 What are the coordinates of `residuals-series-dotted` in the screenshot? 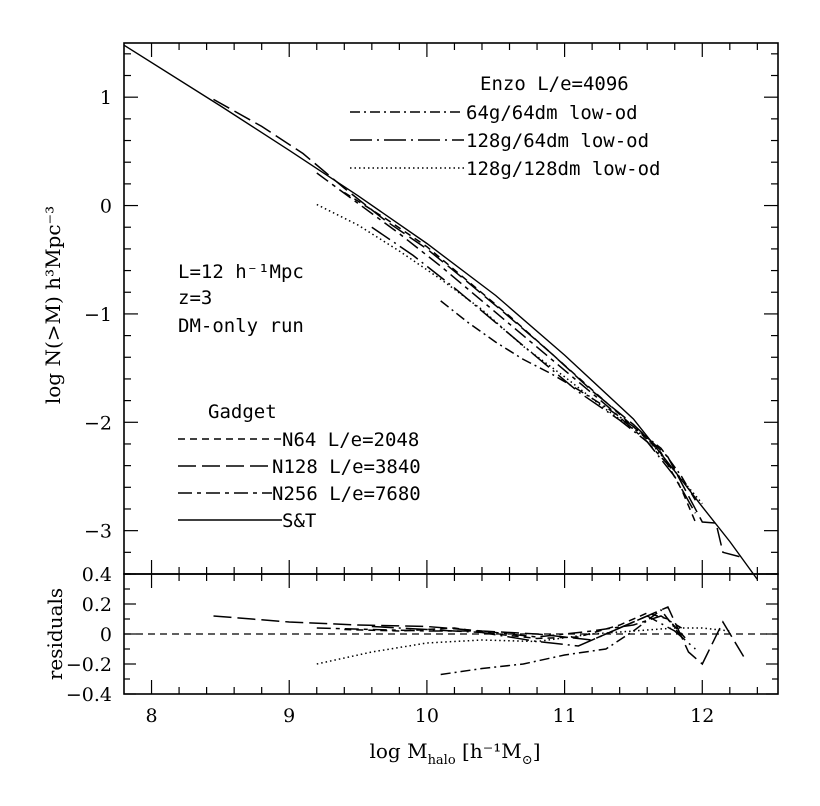 It's located at (523, 646).